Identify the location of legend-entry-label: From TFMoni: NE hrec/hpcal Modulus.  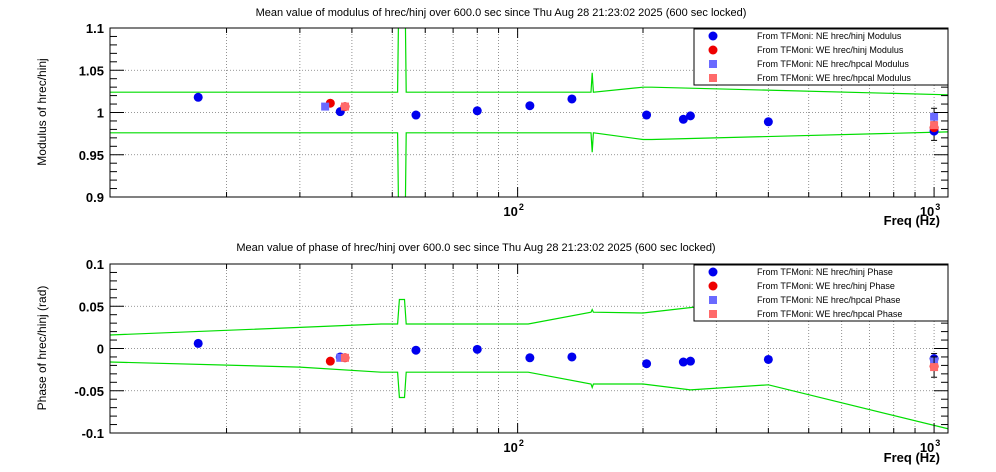
(833, 64).